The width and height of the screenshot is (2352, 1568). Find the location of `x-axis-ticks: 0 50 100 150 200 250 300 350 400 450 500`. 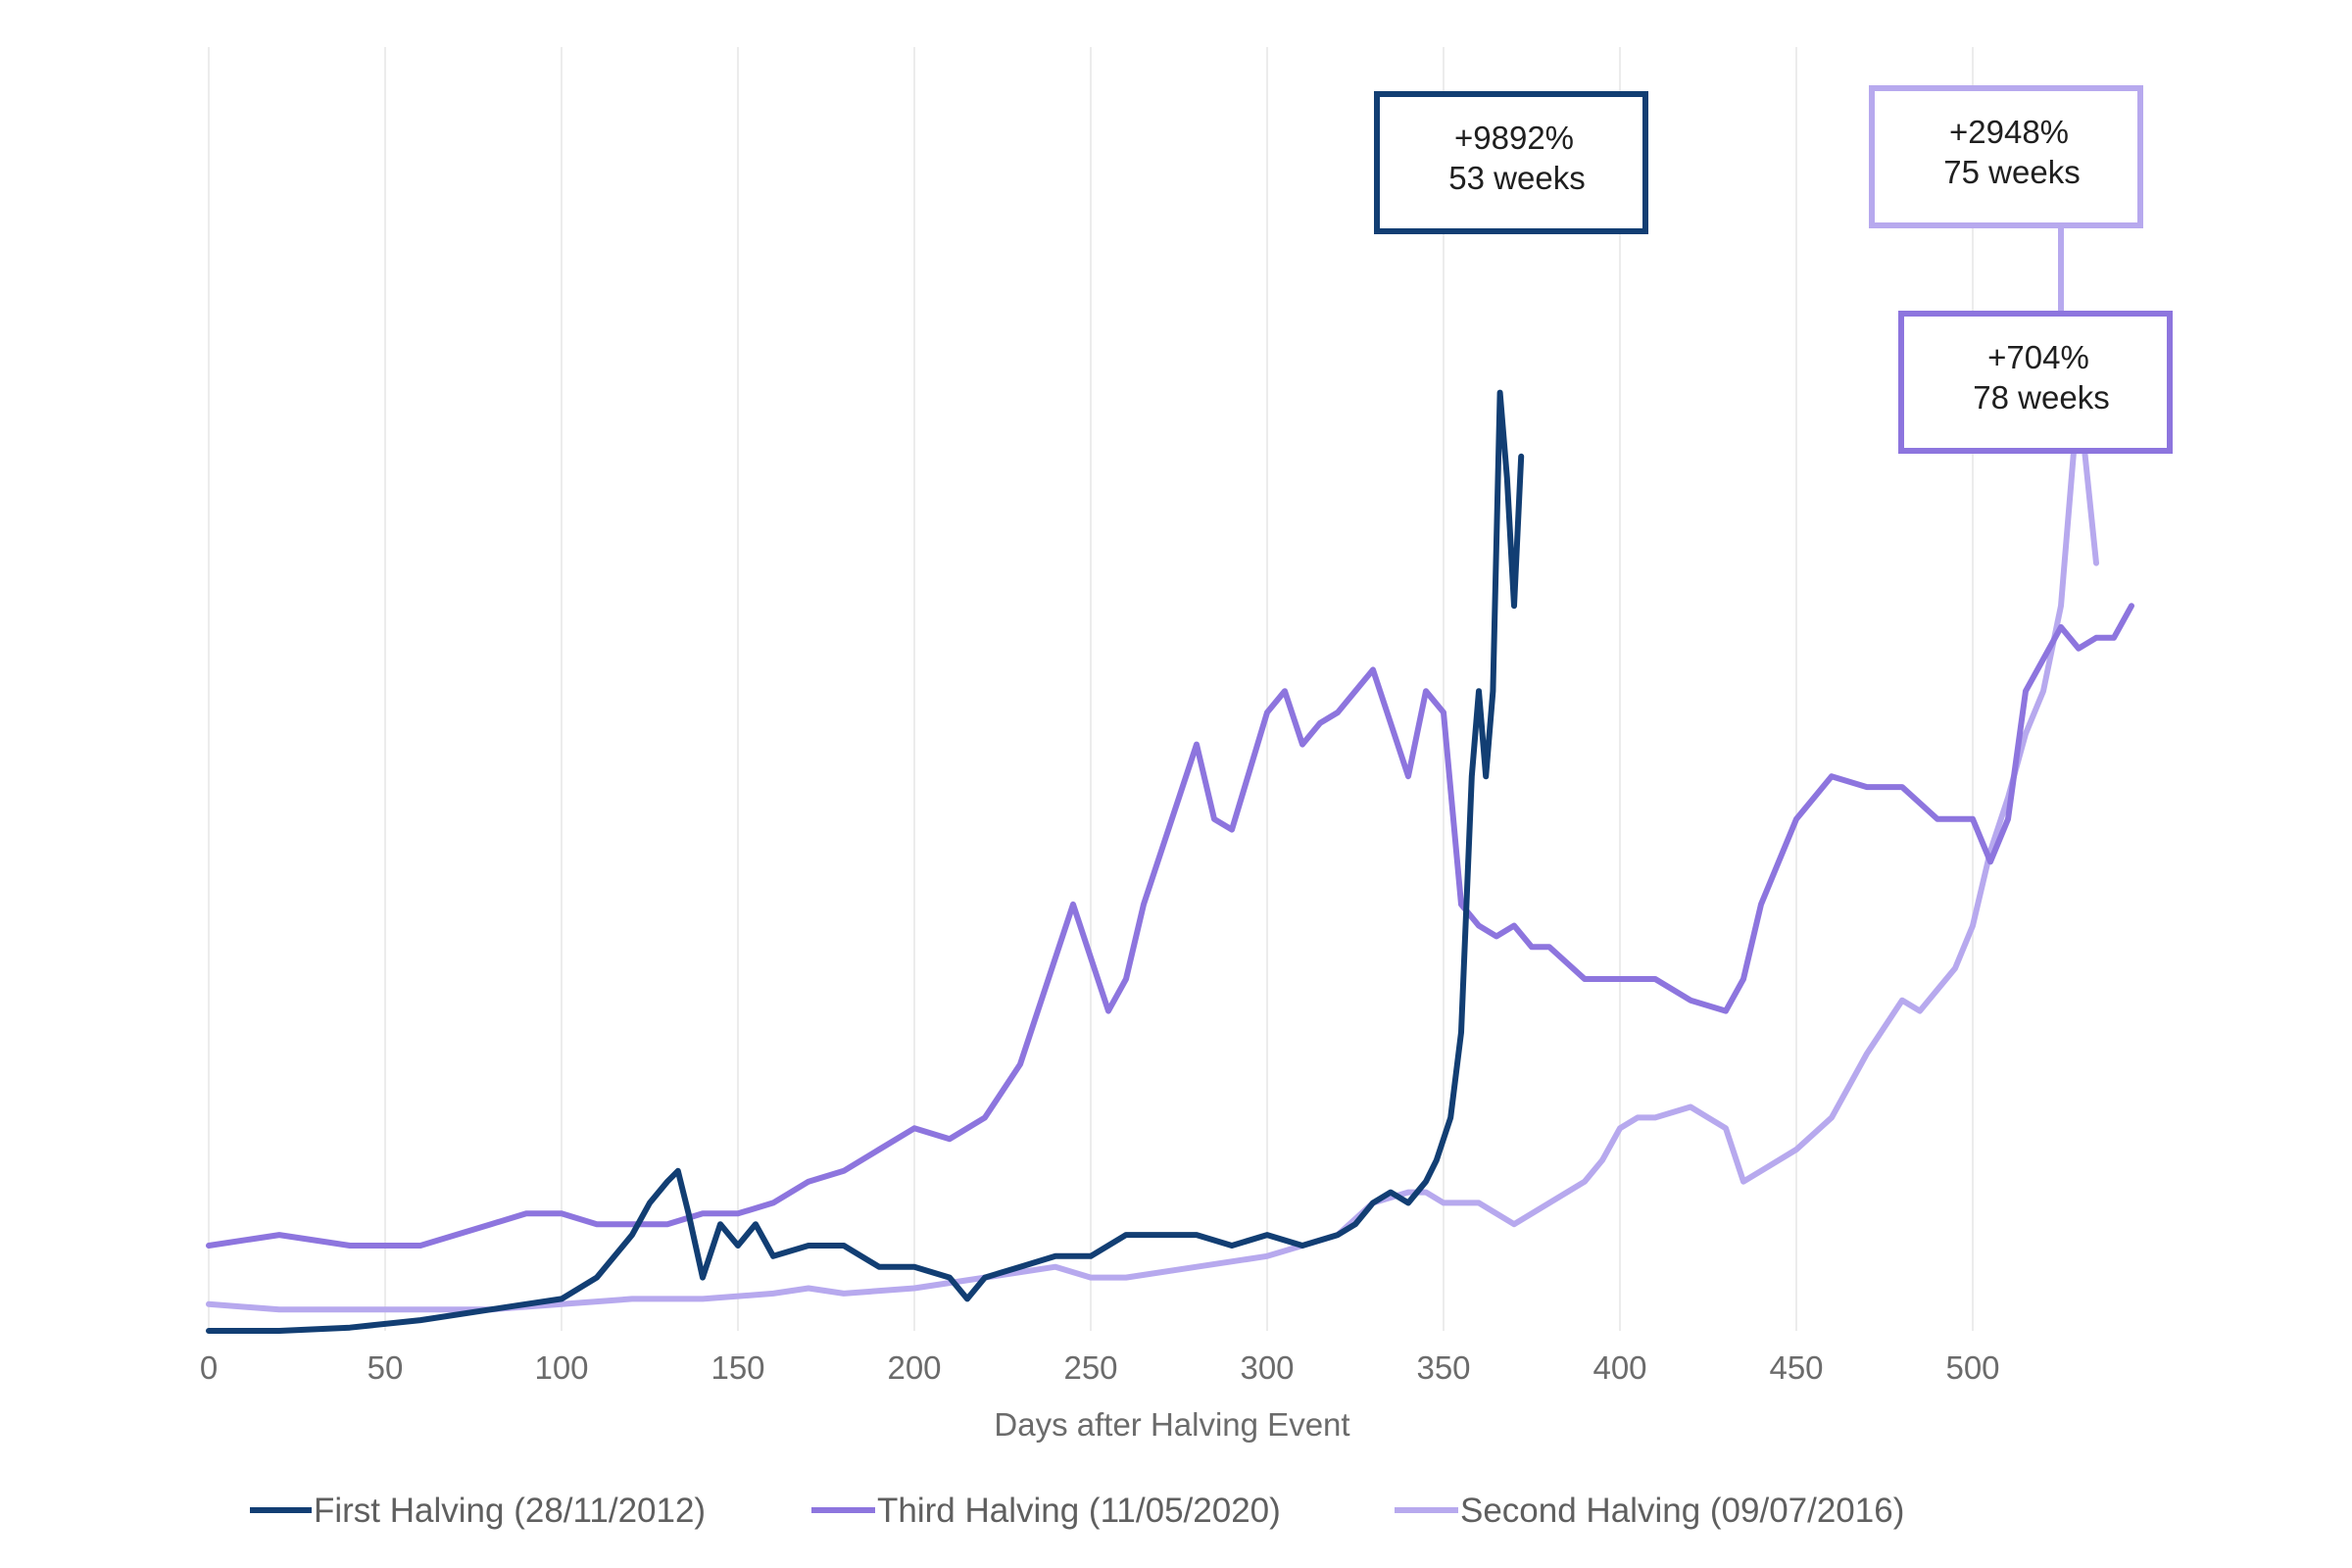

x-axis-ticks: 0 50 100 150 200 250 300 350 400 450 500 is located at coordinates (1100, 1367).